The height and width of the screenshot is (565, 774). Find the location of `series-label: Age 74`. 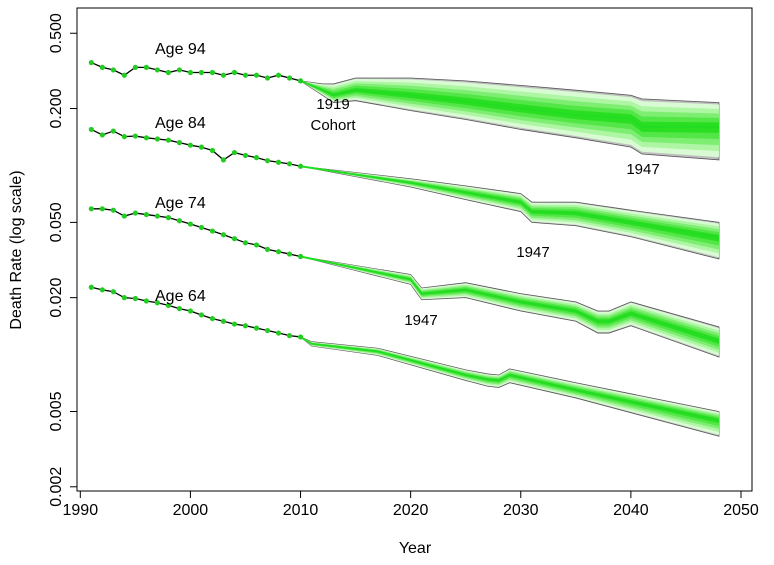

series-label: Age 74 is located at coordinates (180, 203).